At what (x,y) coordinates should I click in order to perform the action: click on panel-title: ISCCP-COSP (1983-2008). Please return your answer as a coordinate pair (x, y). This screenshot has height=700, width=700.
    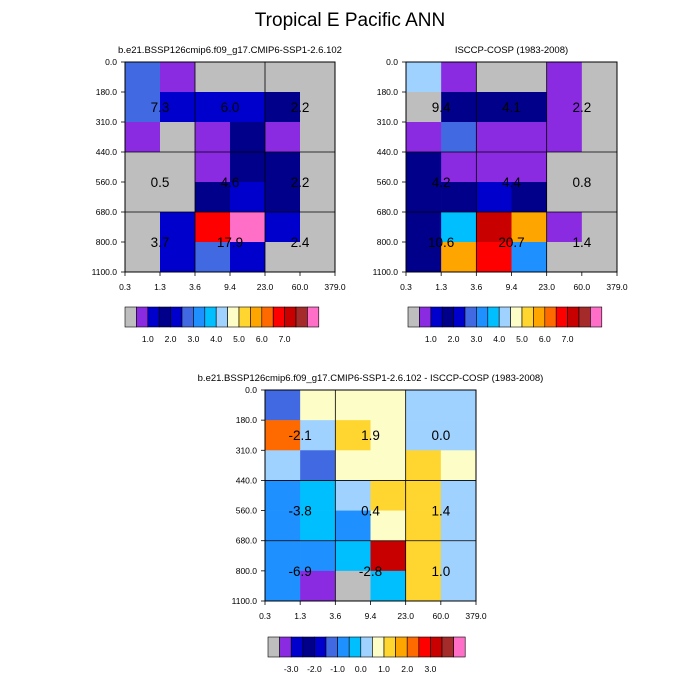
    Looking at the image, I should click on (511, 50).